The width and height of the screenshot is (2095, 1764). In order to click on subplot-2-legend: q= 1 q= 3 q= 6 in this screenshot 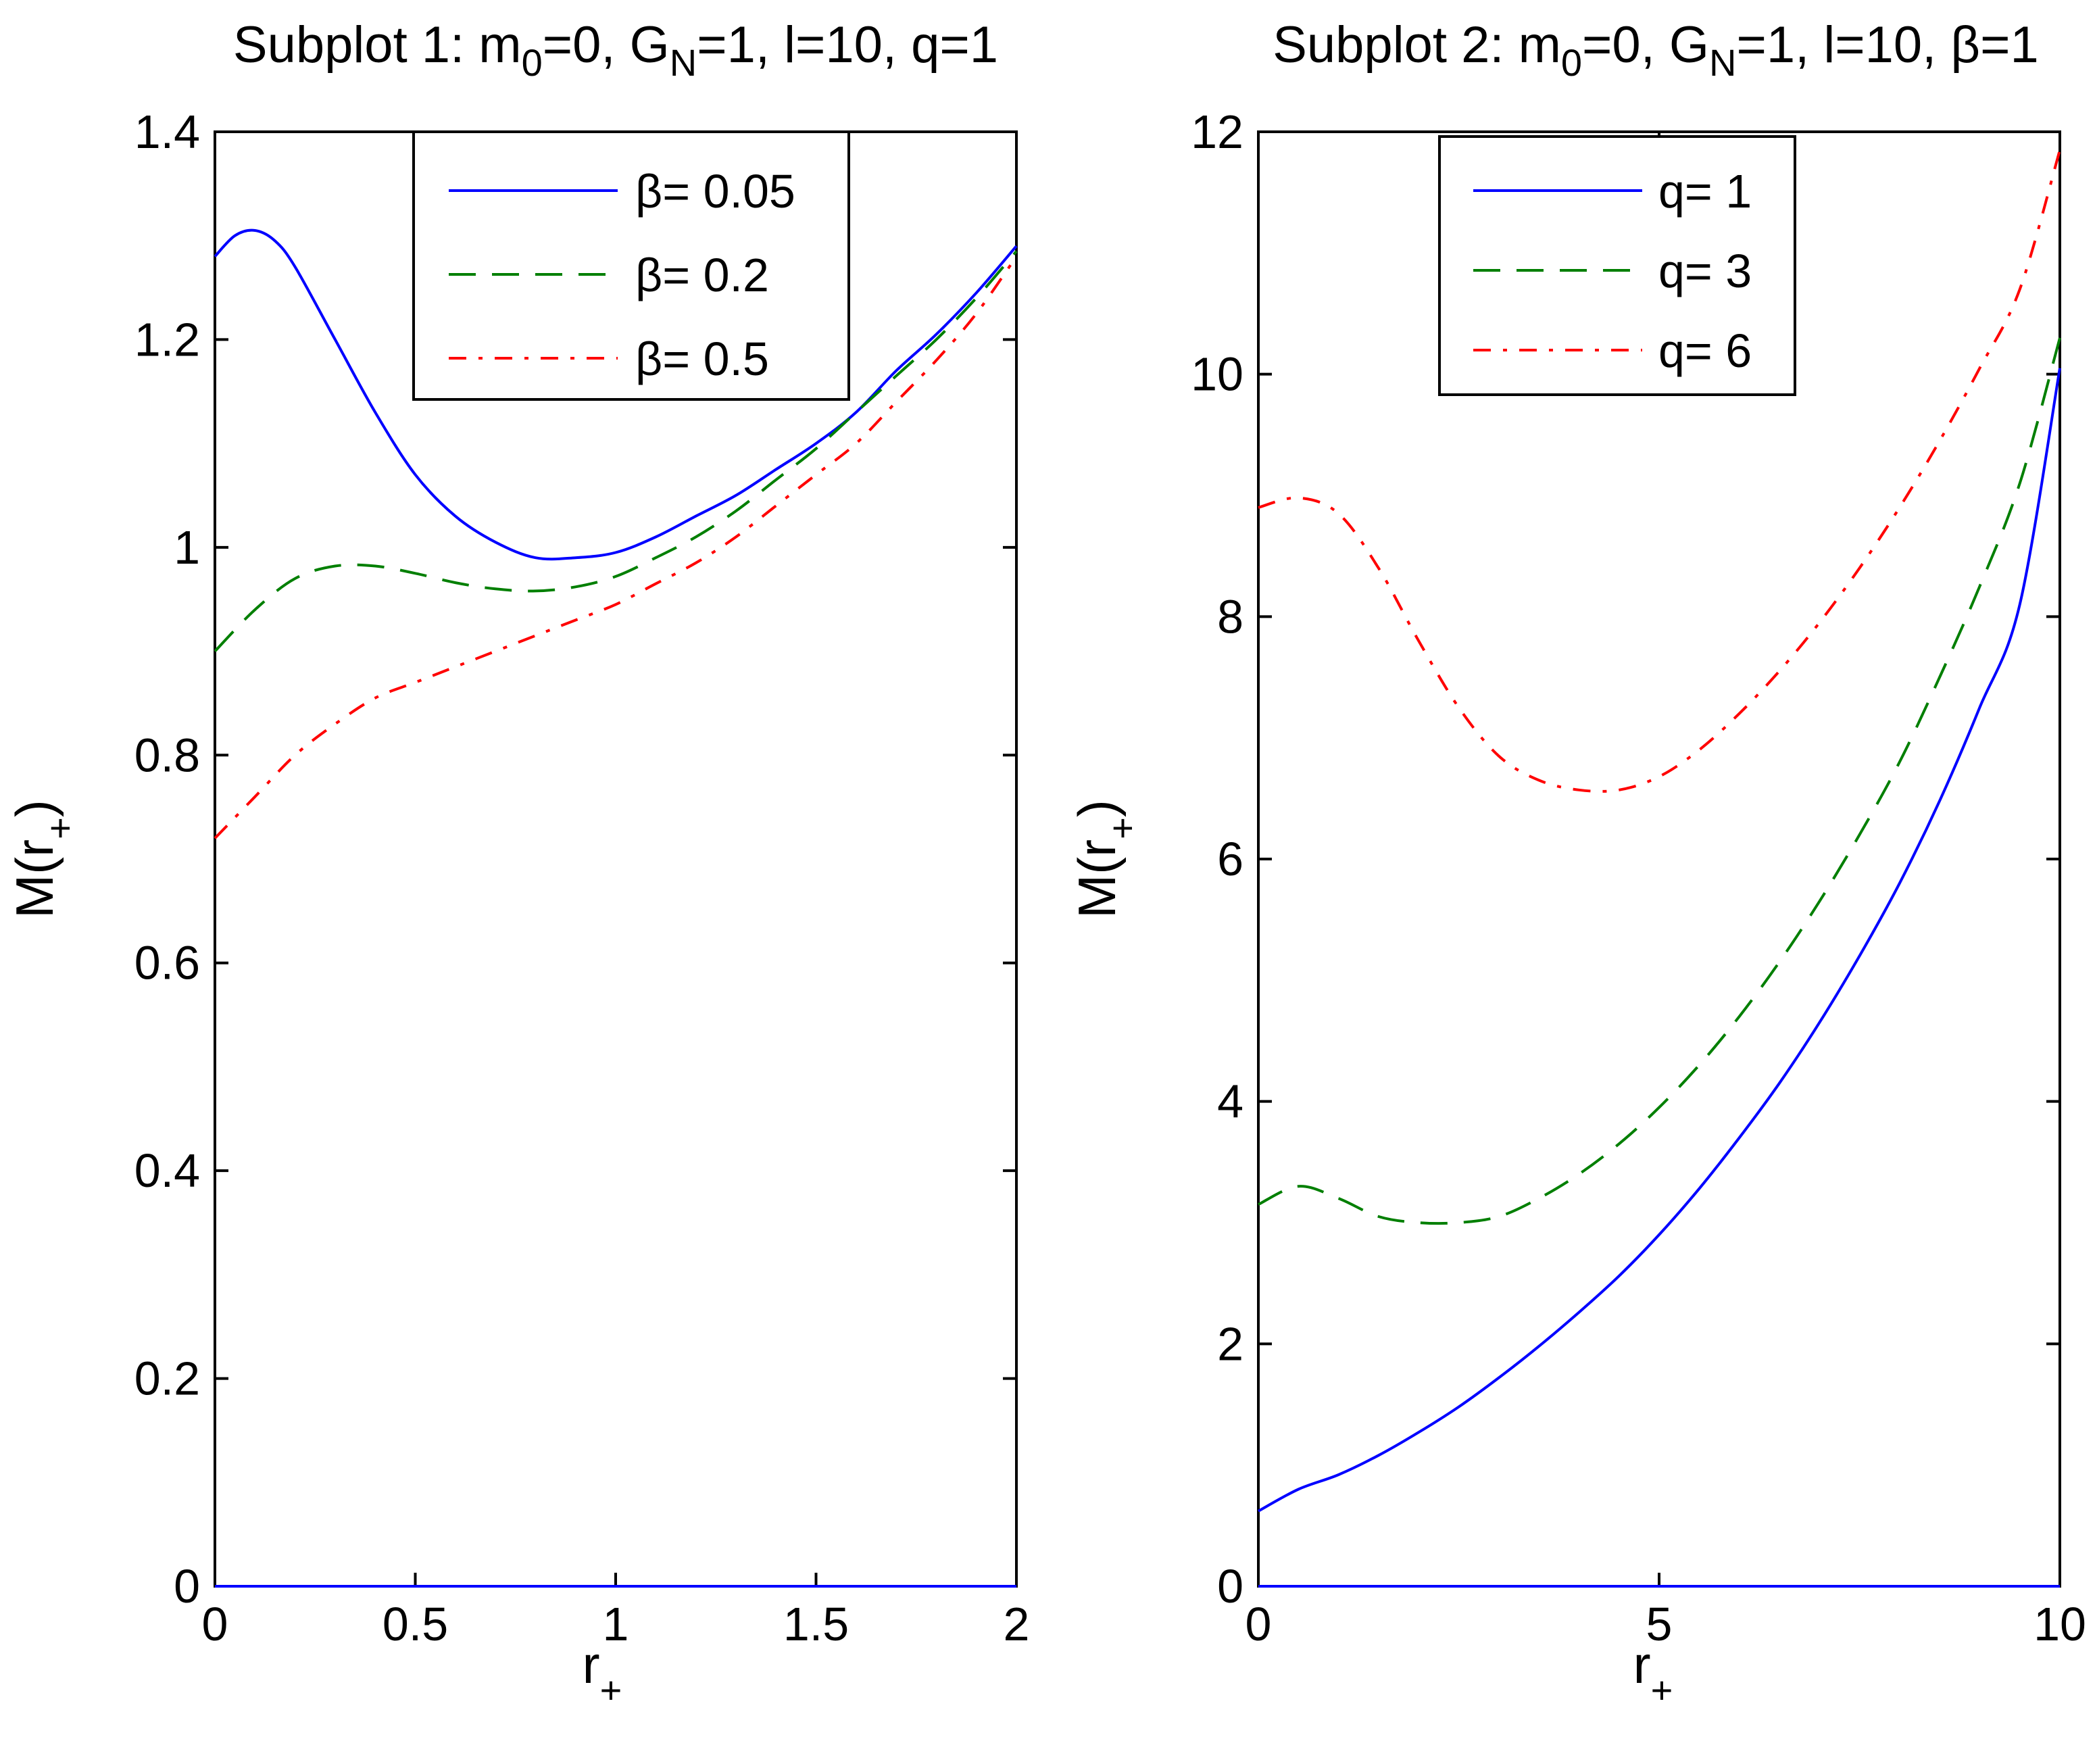, I will do `click(1617, 265)`.